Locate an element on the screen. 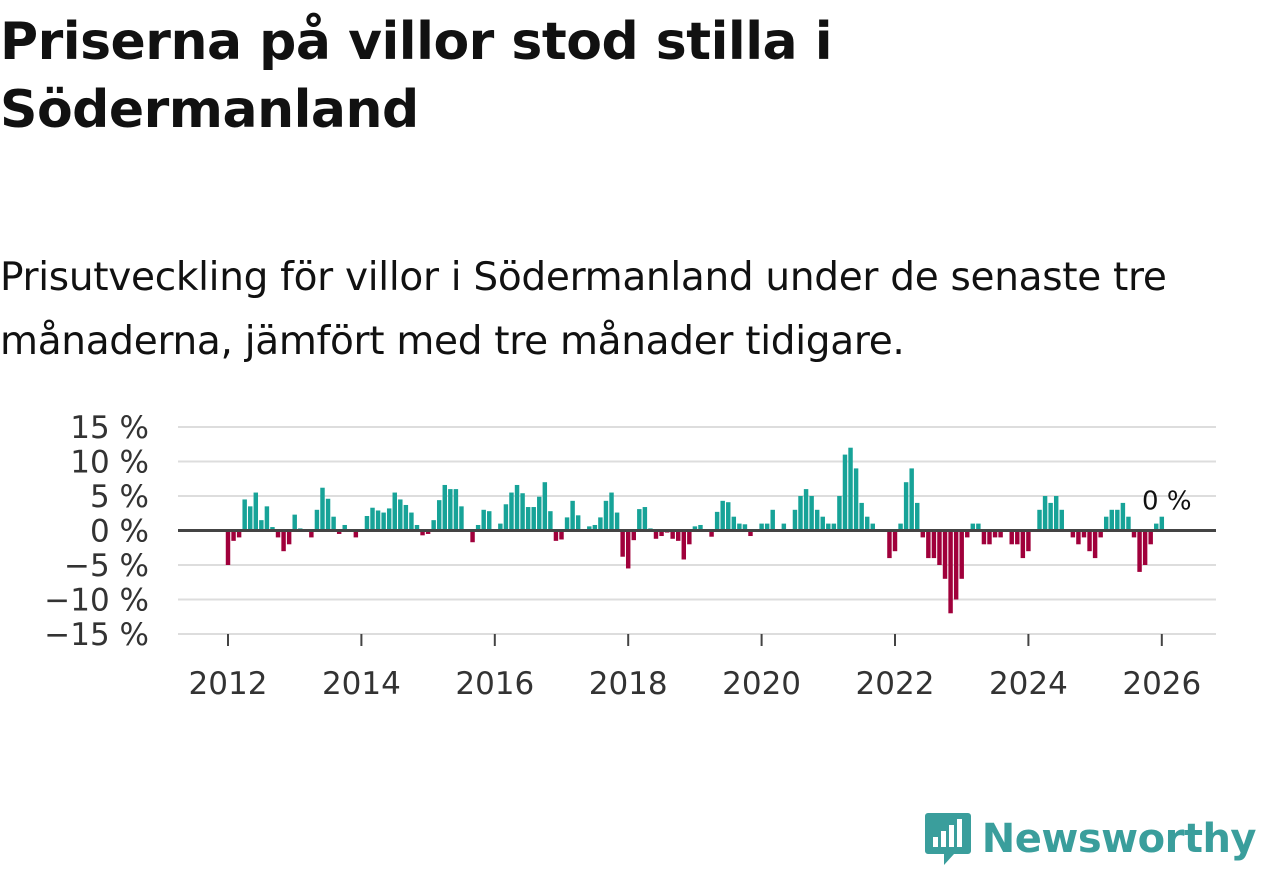  x-tick-label: 2016 is located at coordinates (494, 684).